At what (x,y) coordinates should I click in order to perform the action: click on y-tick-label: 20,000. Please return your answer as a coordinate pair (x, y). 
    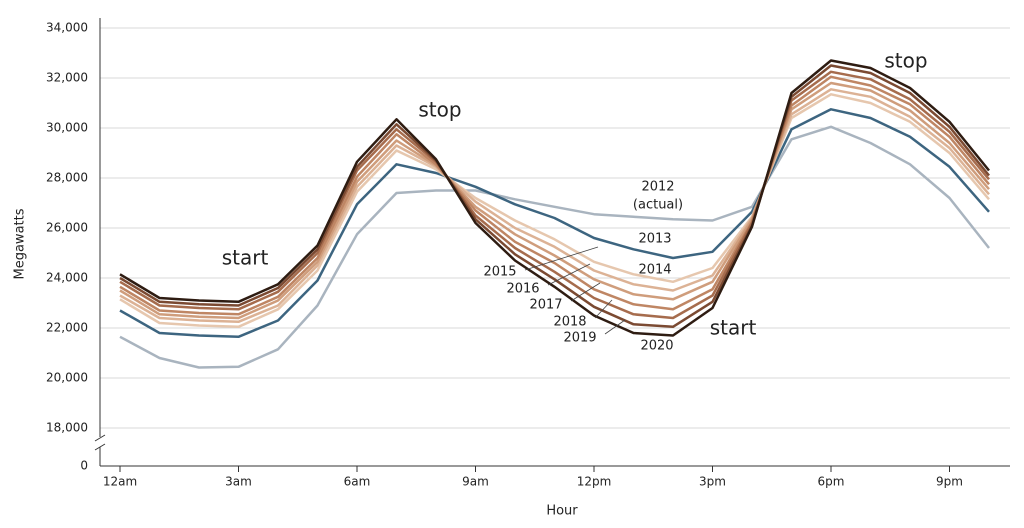
    Looking at the image, I should click on (67, 378).